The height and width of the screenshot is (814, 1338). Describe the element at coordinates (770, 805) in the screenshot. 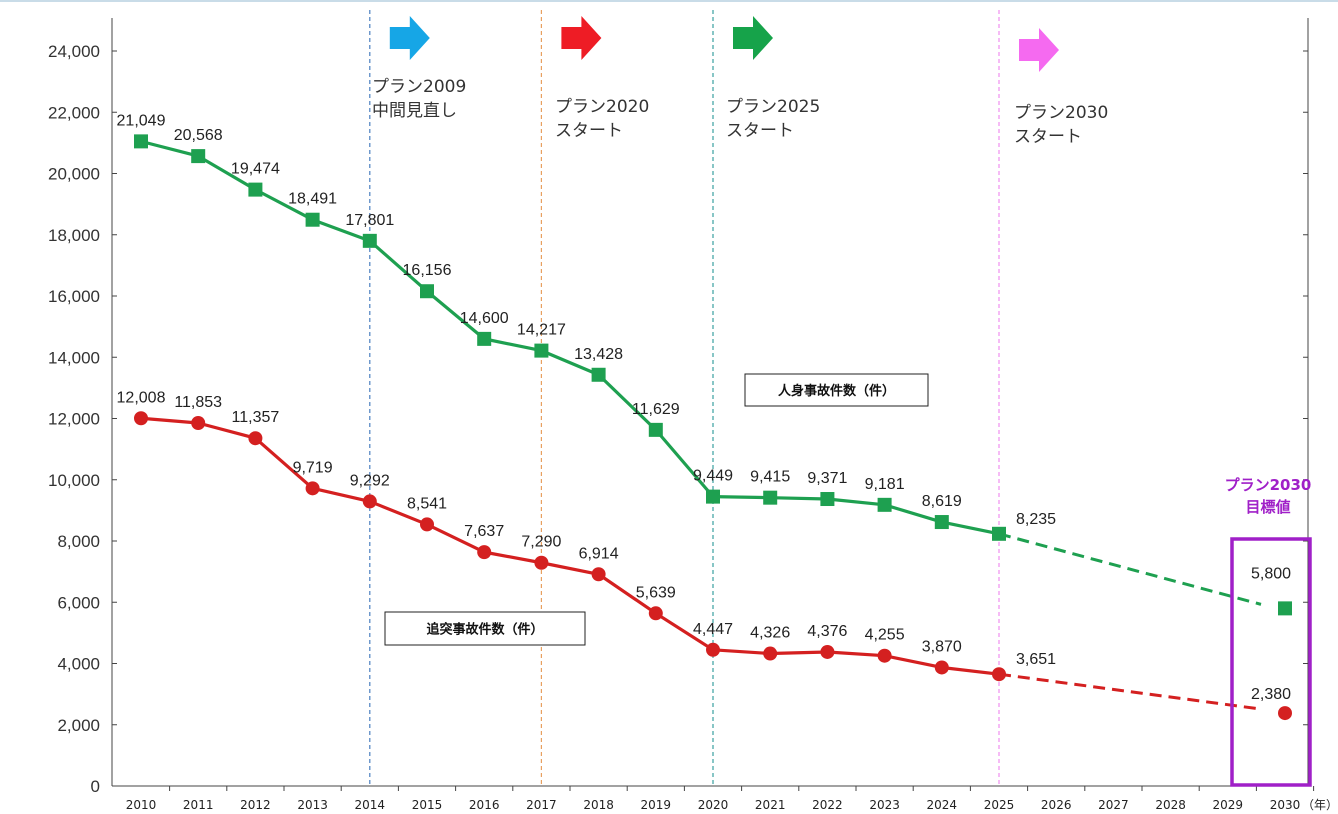

I see `x-tick-label: 2021` at that location.